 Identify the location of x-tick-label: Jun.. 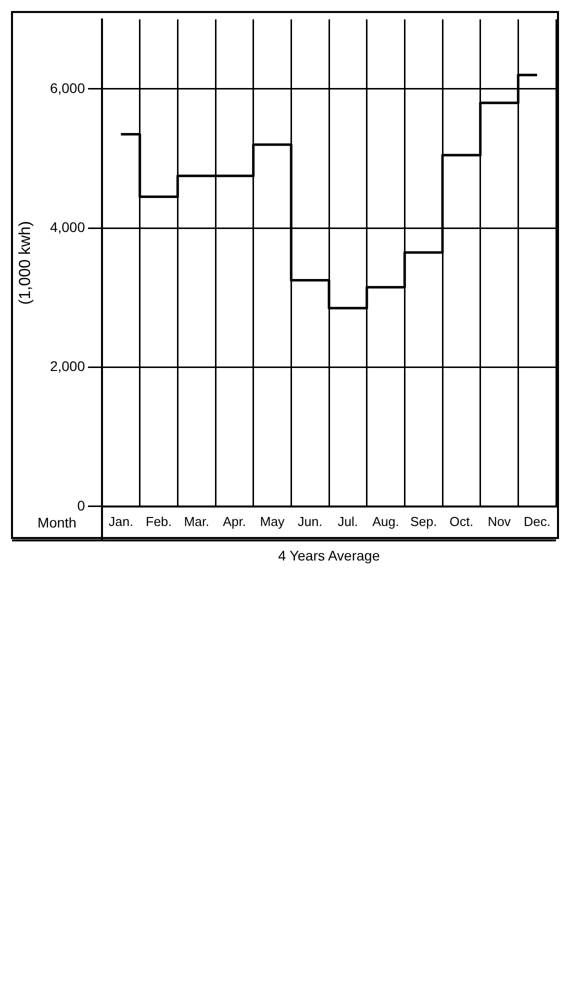
(310, 521).